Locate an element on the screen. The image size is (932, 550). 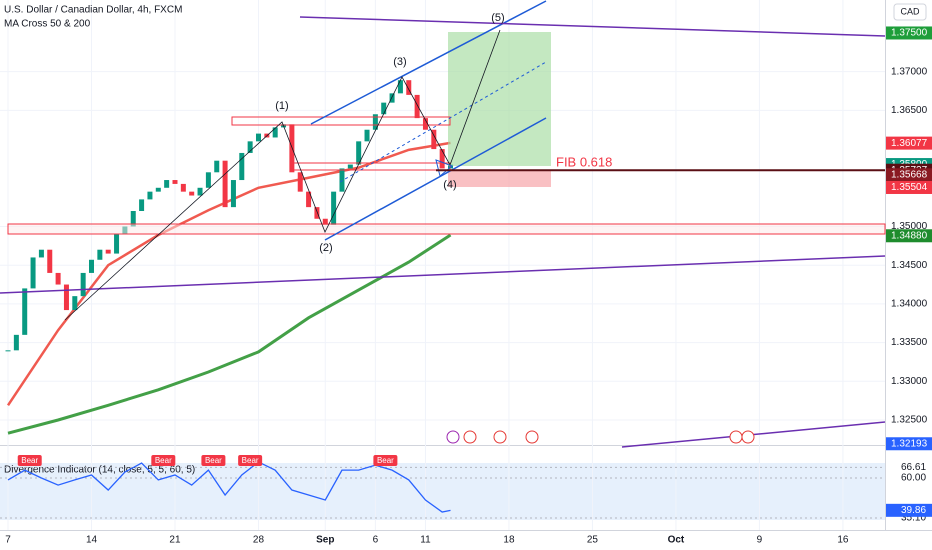
wave-label: (5) is located at coordinates (497, 18).